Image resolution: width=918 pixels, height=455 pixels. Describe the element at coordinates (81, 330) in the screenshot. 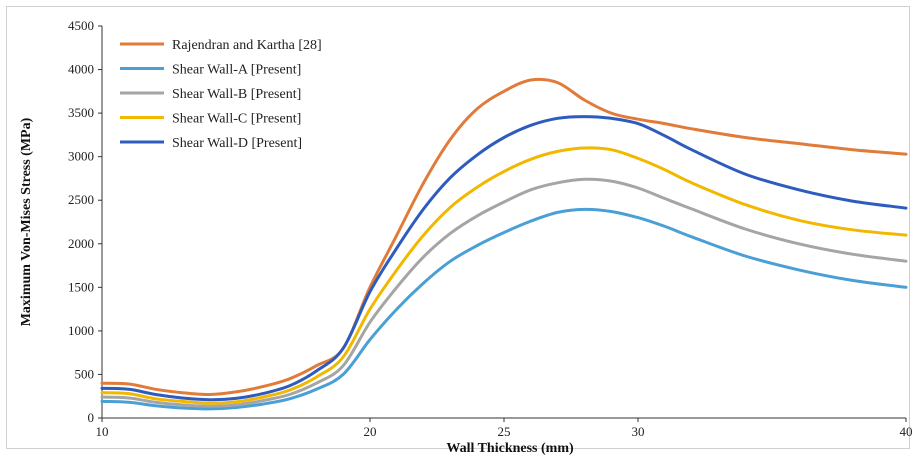

I see `y-tick-label: 1000` at that location.